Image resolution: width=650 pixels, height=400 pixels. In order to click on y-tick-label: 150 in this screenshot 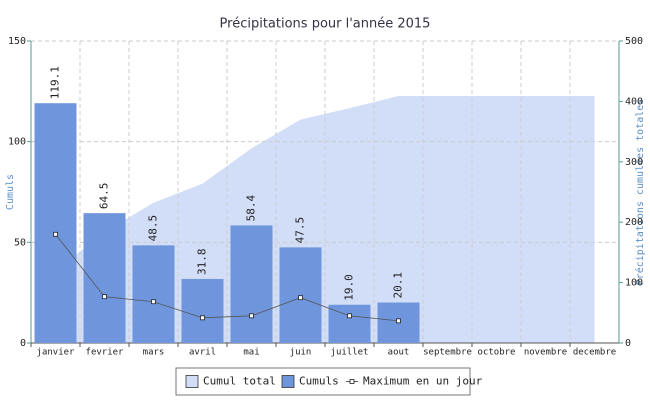, I will do `click(17, 41)`.